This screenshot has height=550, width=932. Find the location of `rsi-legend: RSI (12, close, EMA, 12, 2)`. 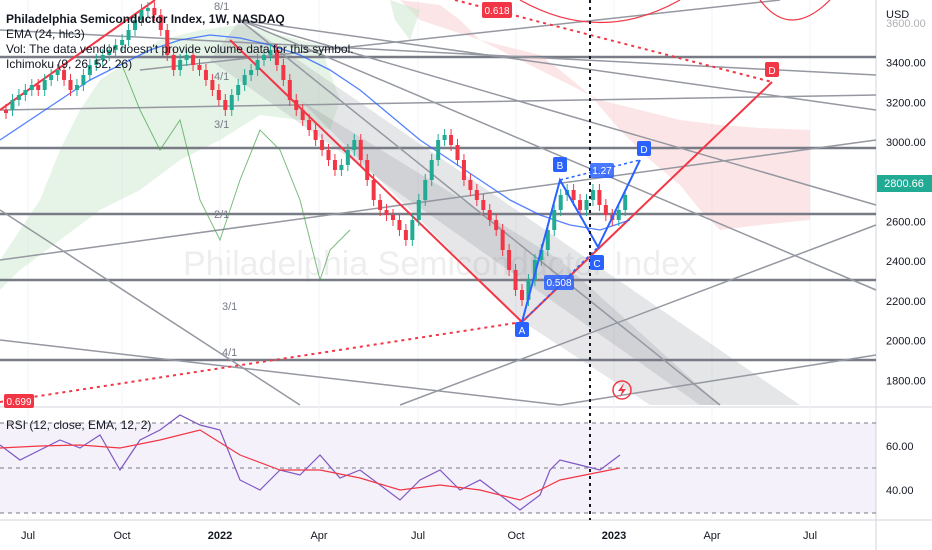

rsi-legend: RSI (12, close, EMA, 12, 2) is located at coordinates (78, 425).